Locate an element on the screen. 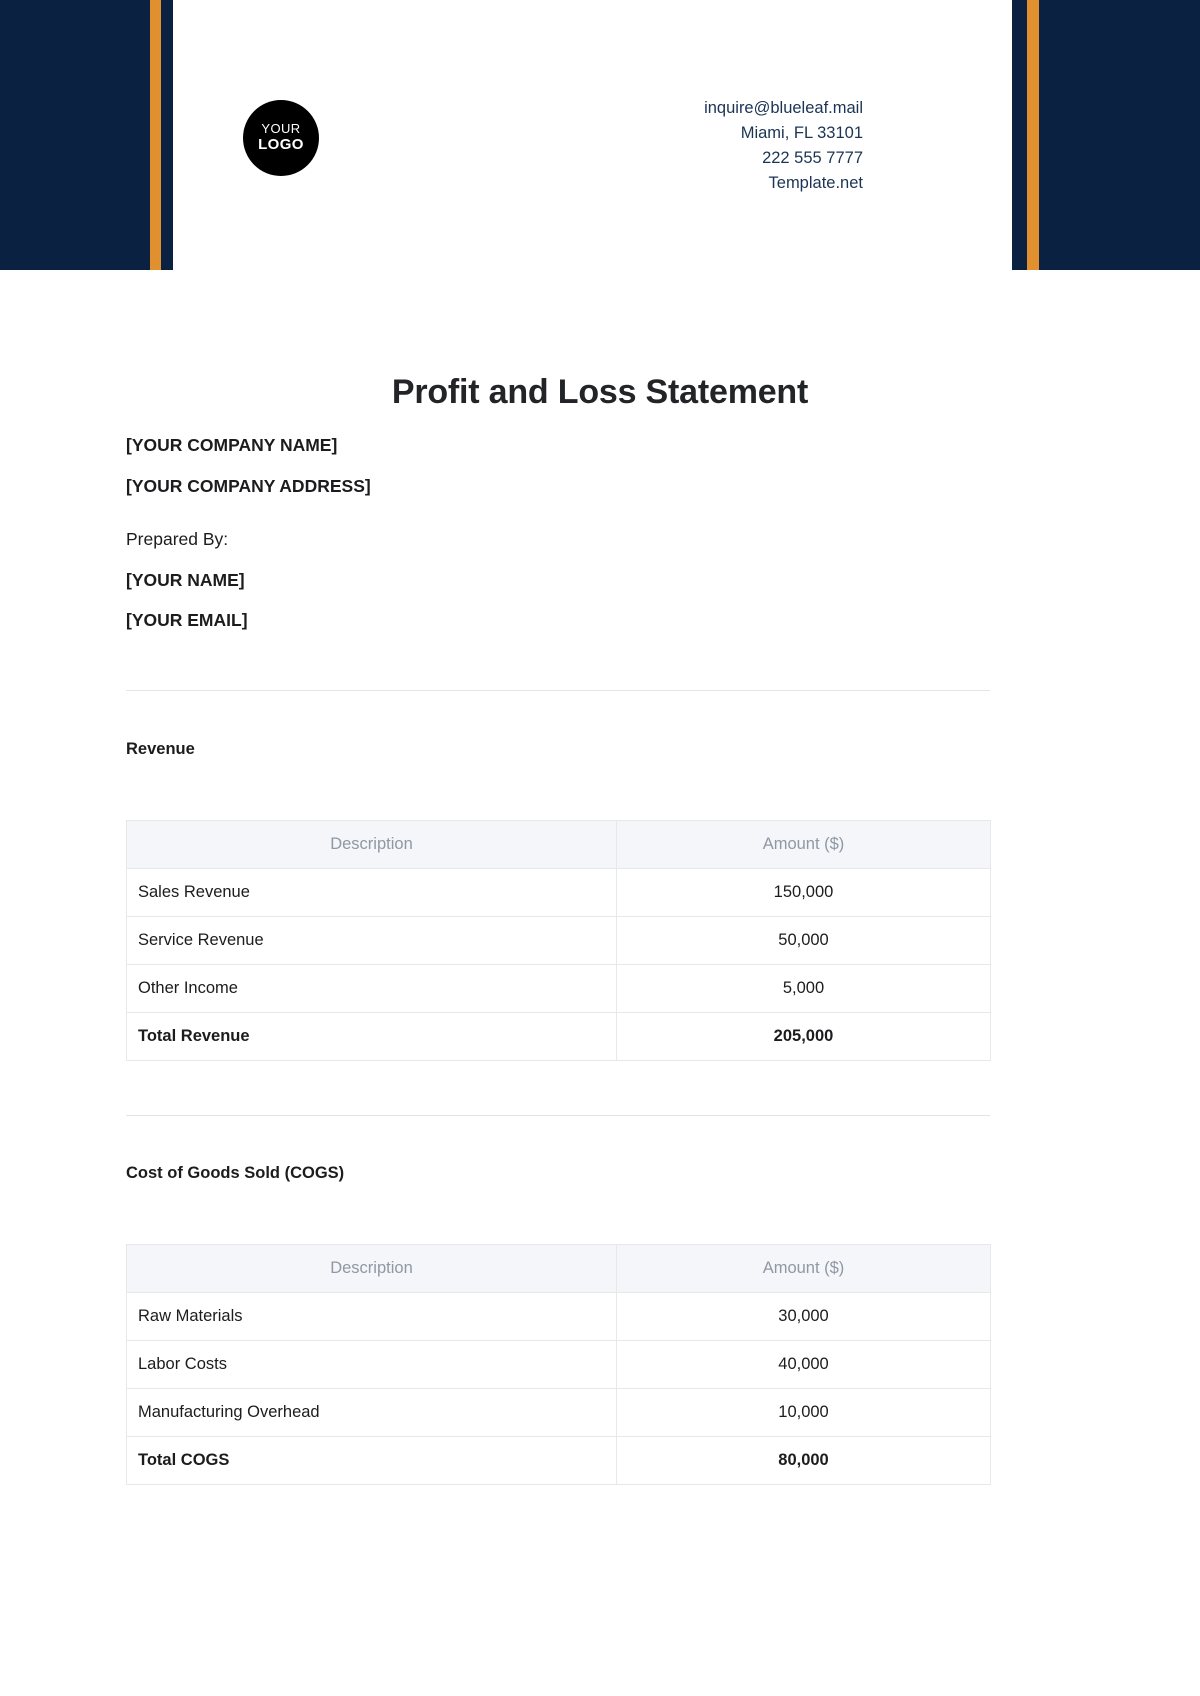 The height and width of the screenshot is (1696, 1200). header-left-navy-block is located at coordinates (81, 135).